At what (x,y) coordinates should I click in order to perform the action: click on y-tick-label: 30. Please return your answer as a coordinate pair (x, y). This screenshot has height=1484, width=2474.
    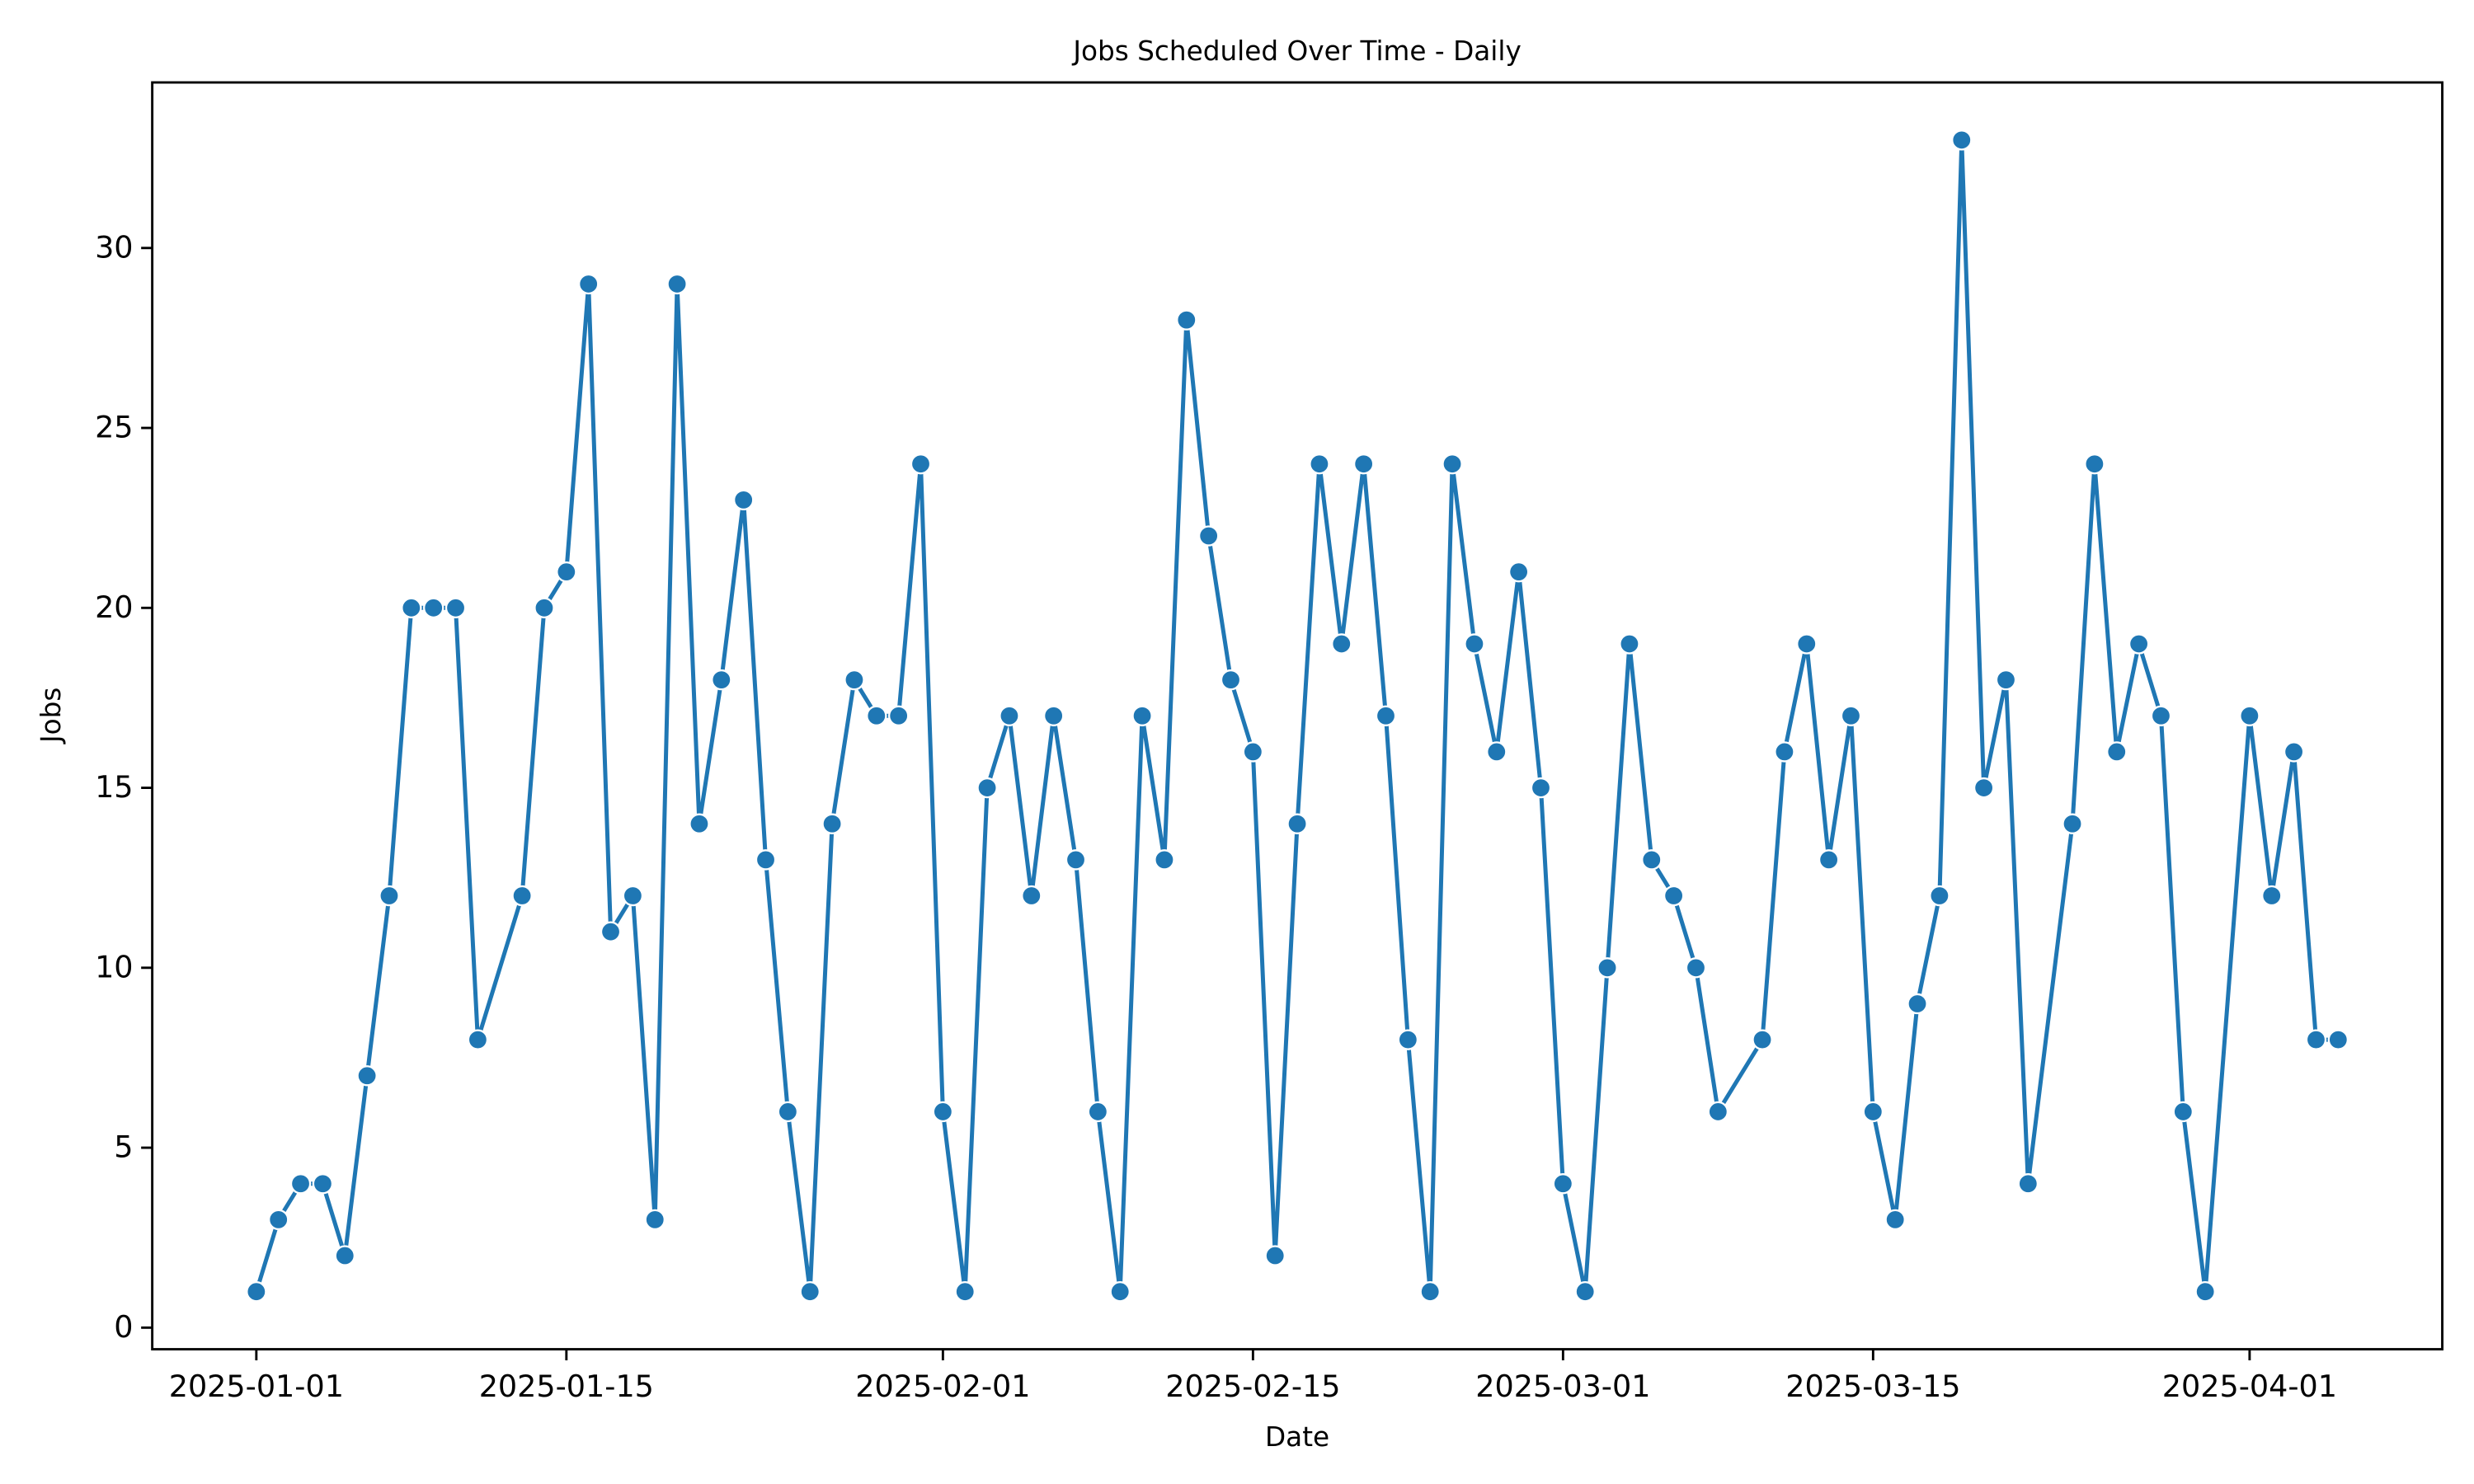
    Looking at the image, I should click on (114, 247).